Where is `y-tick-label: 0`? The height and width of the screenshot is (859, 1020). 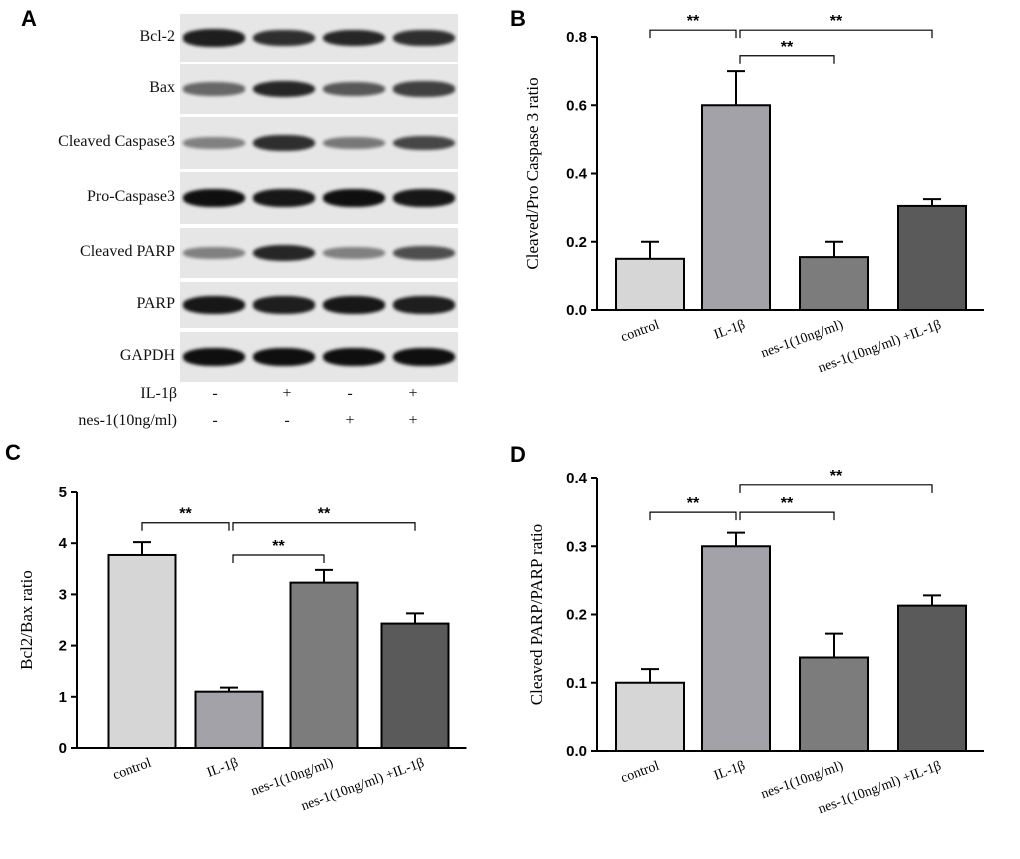 y-tick-label: 0 is located at coordinates (63, 748).